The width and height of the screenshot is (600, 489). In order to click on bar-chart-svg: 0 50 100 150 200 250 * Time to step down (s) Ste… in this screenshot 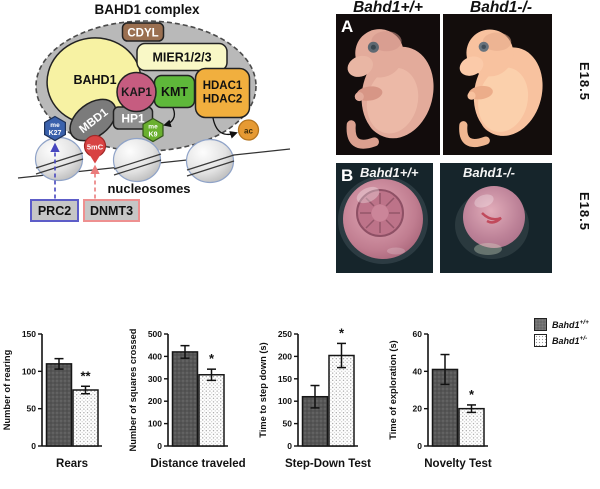, I will do `click(314, 397)`.